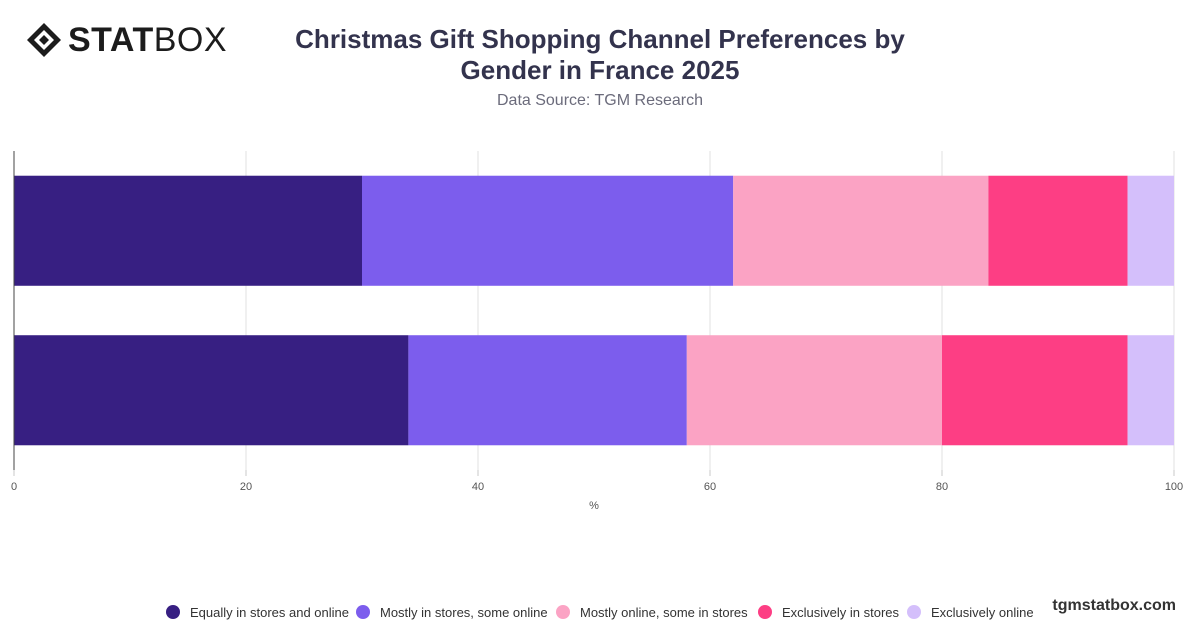  I want to click on diamond-logo-icon, so click(44, 40).